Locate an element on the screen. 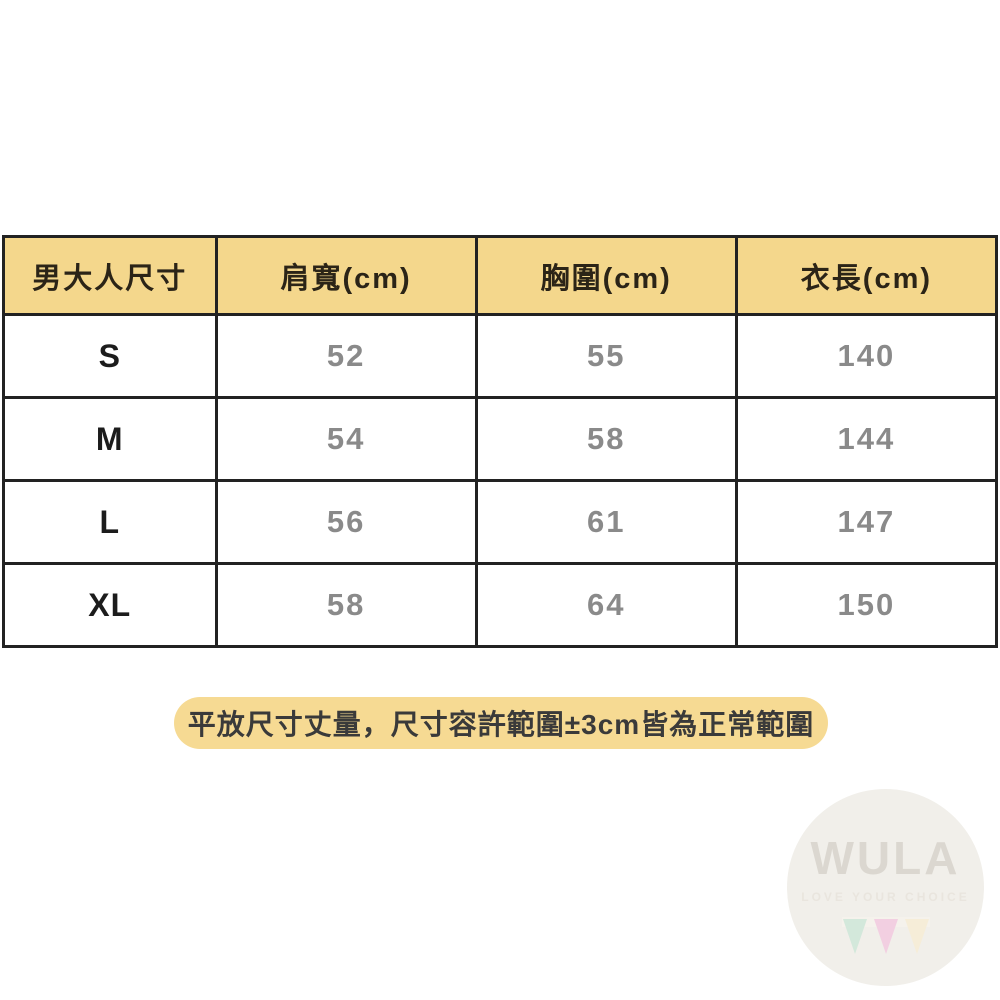  size-label: S is located at coordinates (110, 356).